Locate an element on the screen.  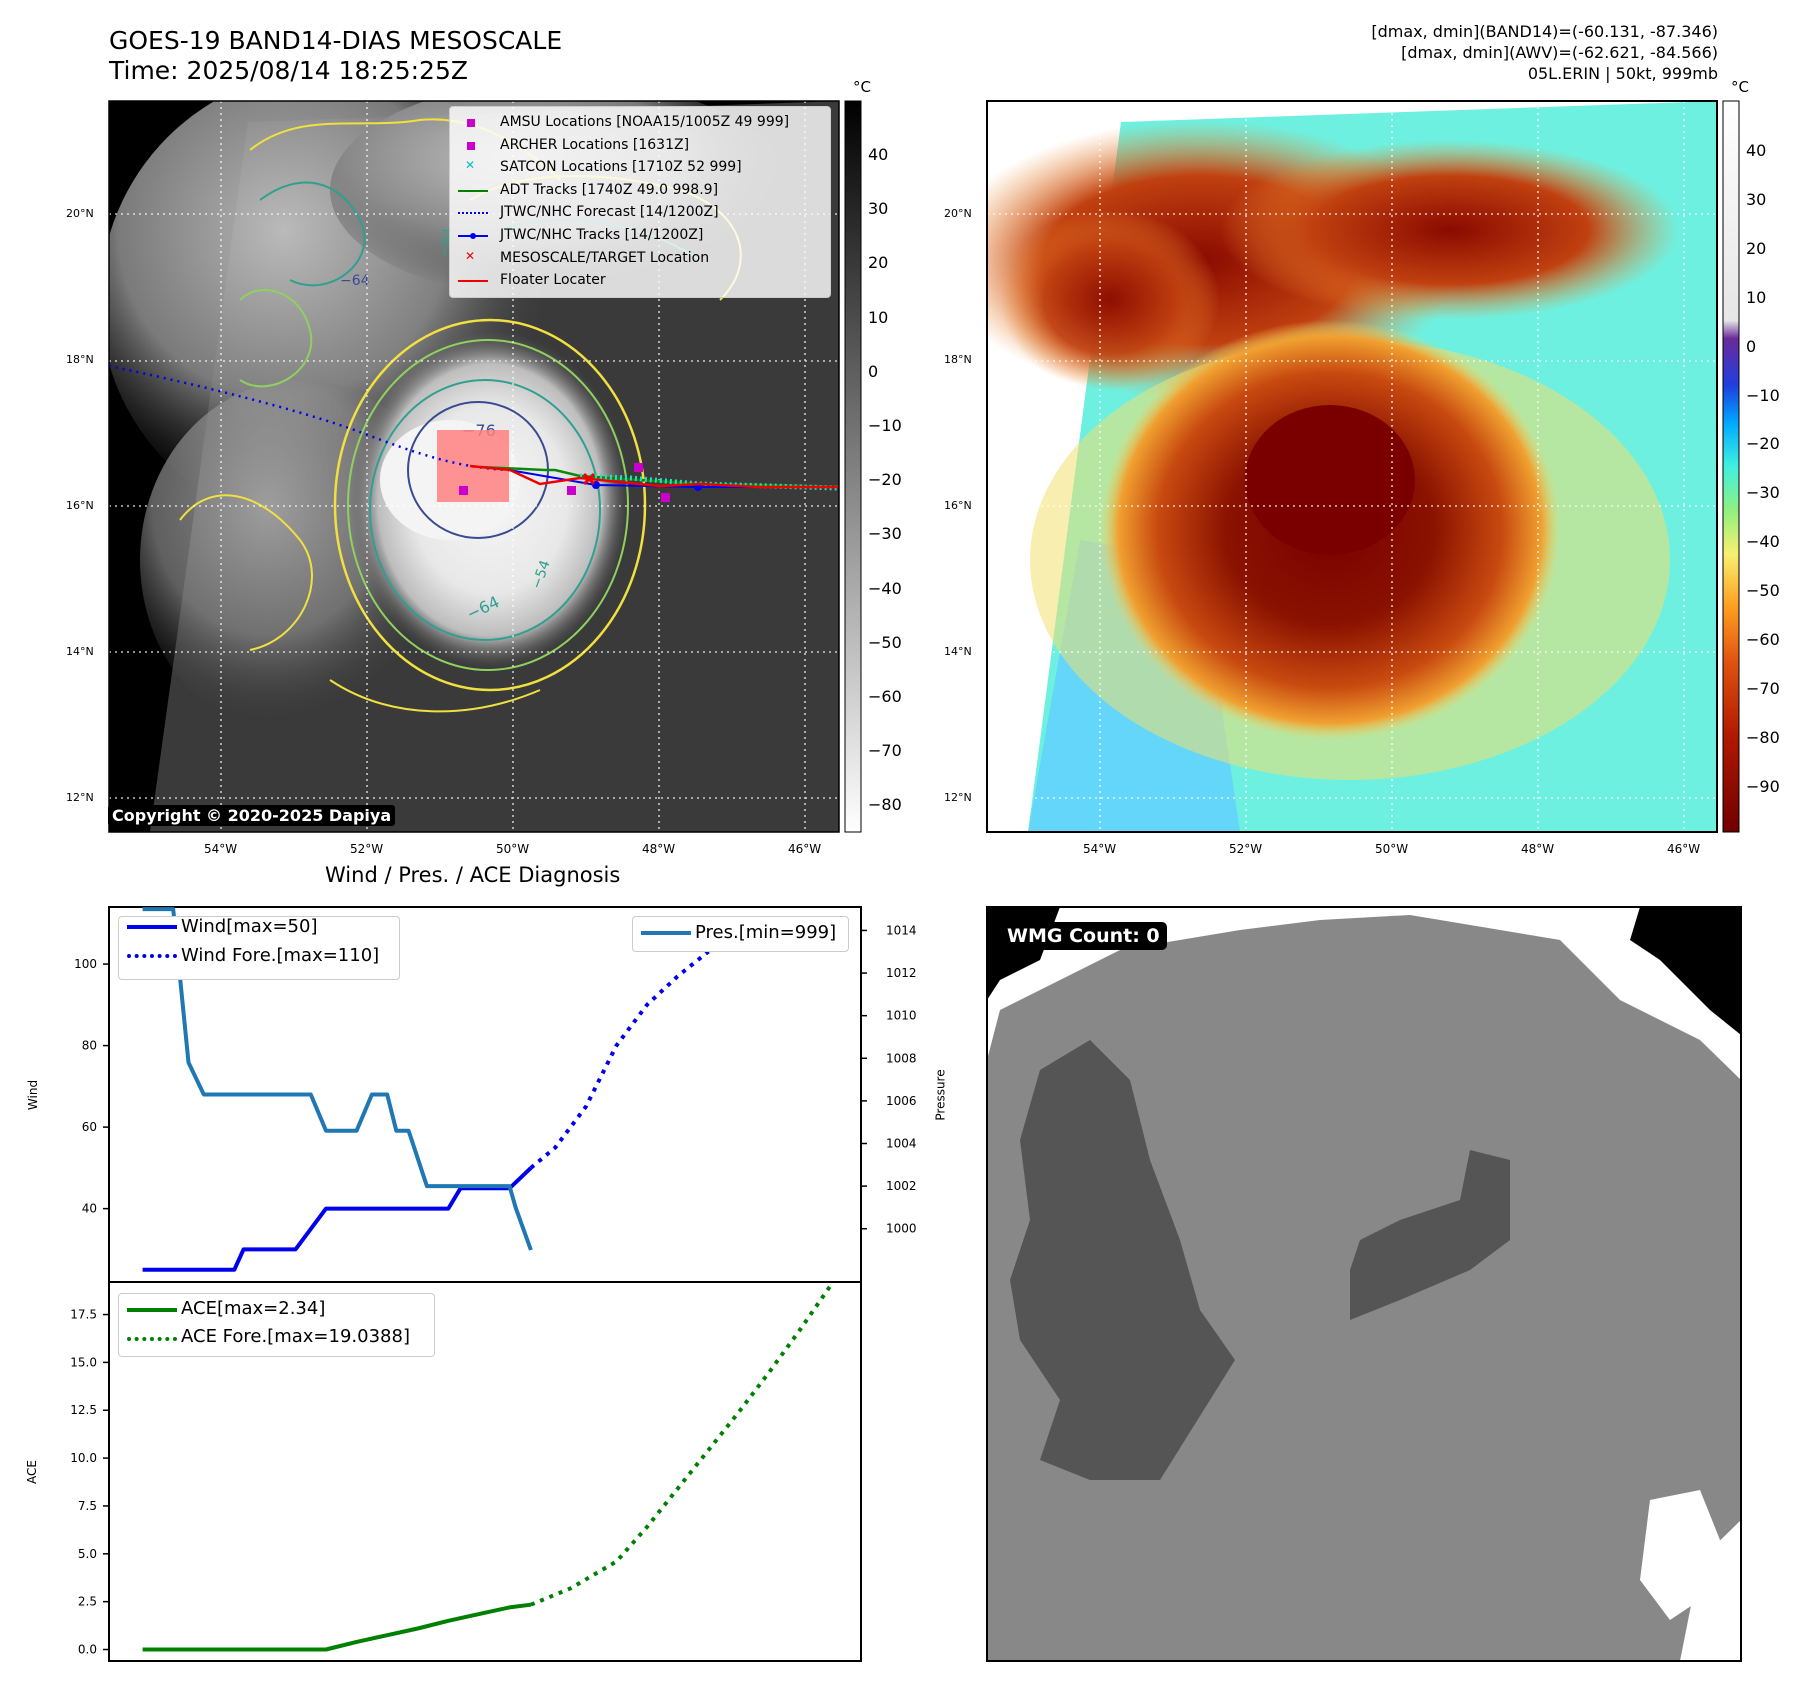
ir-lat-label: 14°N is located at coordinates (80, 651).